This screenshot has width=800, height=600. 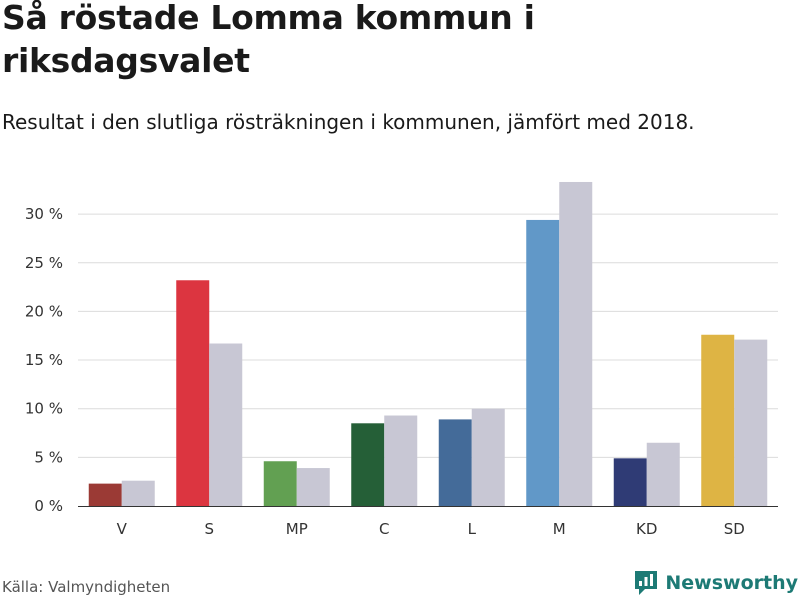 I want to click on x-tick-label: KD, so click(x=646, y=529).